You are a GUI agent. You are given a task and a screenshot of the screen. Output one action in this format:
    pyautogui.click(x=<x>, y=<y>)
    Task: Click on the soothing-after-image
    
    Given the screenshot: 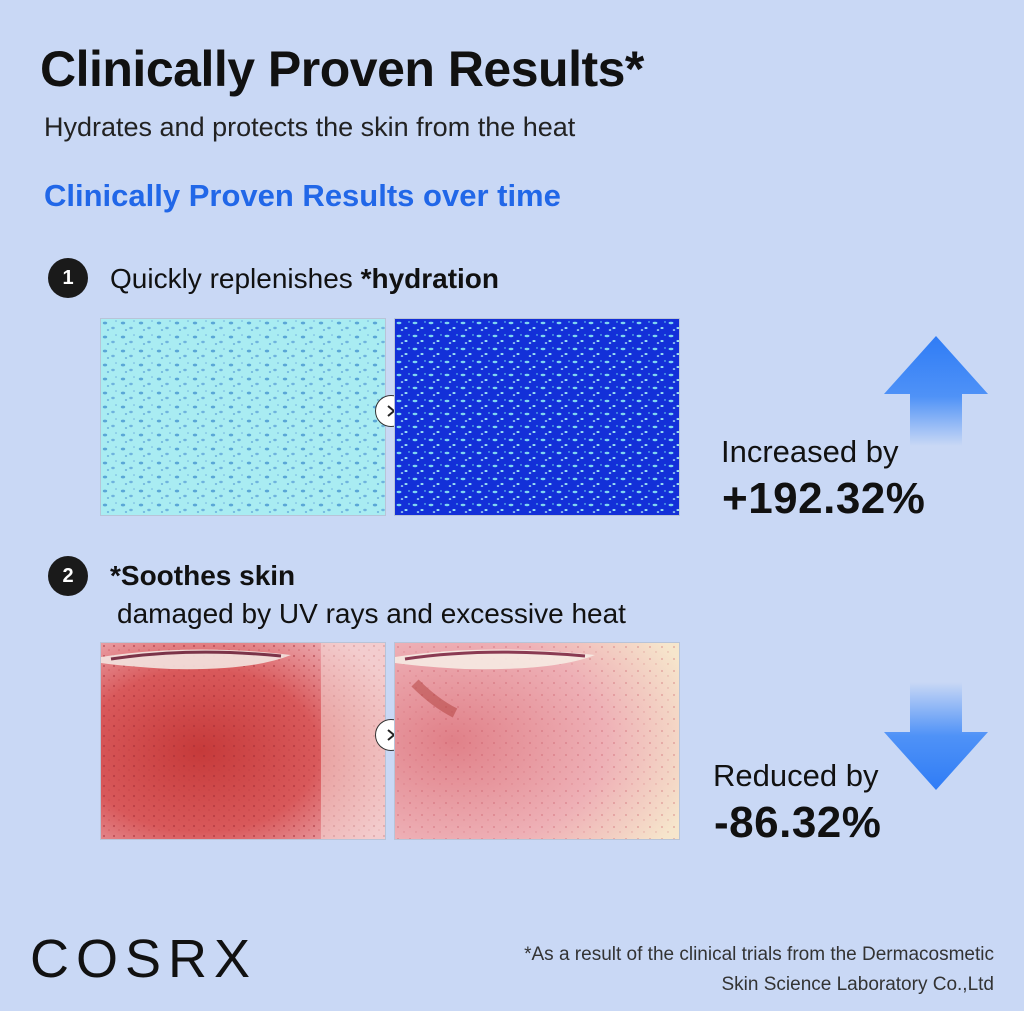 What is the action you would take?
    pyautogui.click(x=537, y=741)
    